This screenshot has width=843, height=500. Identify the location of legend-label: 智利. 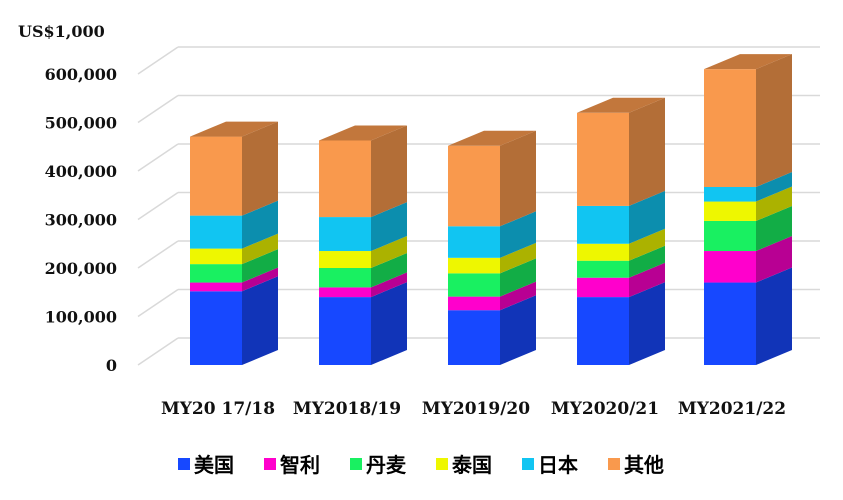
(300, 465).